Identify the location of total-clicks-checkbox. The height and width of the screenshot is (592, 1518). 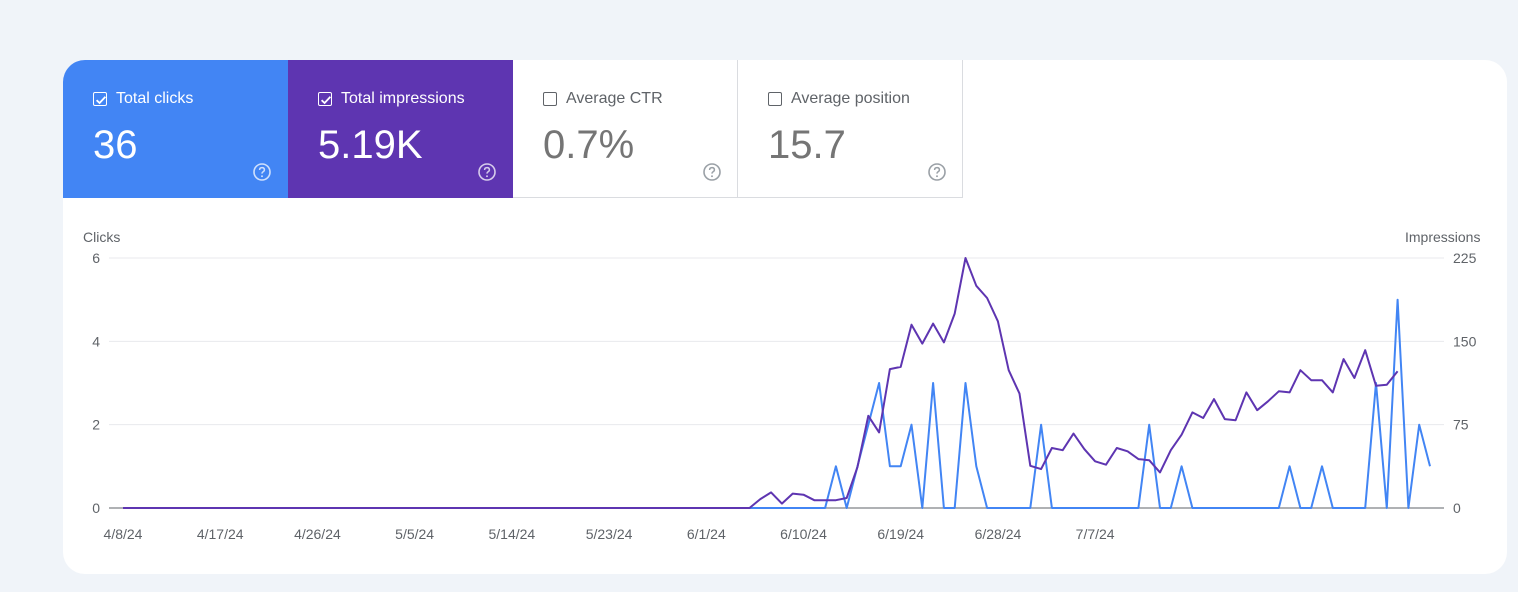
(100, 99).